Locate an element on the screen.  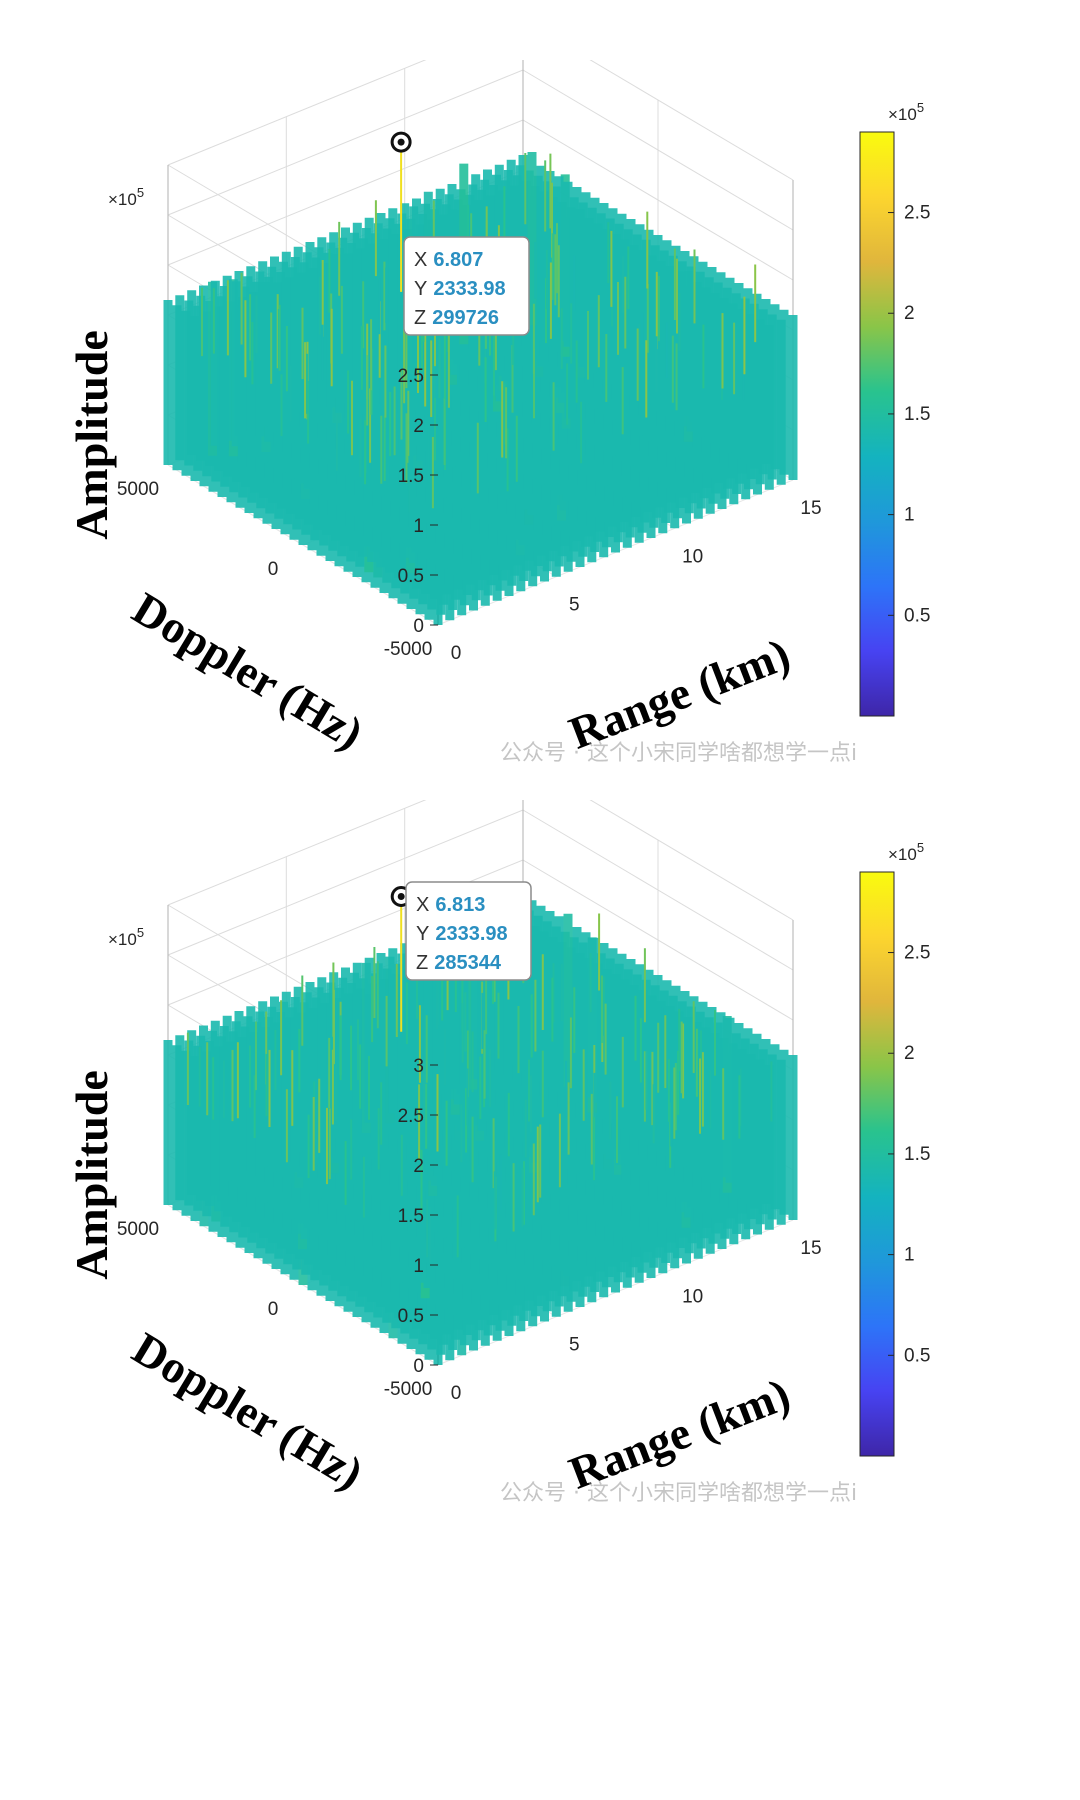
svg-text:X6.813: X 6.813 is located at coordinates (450, 905).